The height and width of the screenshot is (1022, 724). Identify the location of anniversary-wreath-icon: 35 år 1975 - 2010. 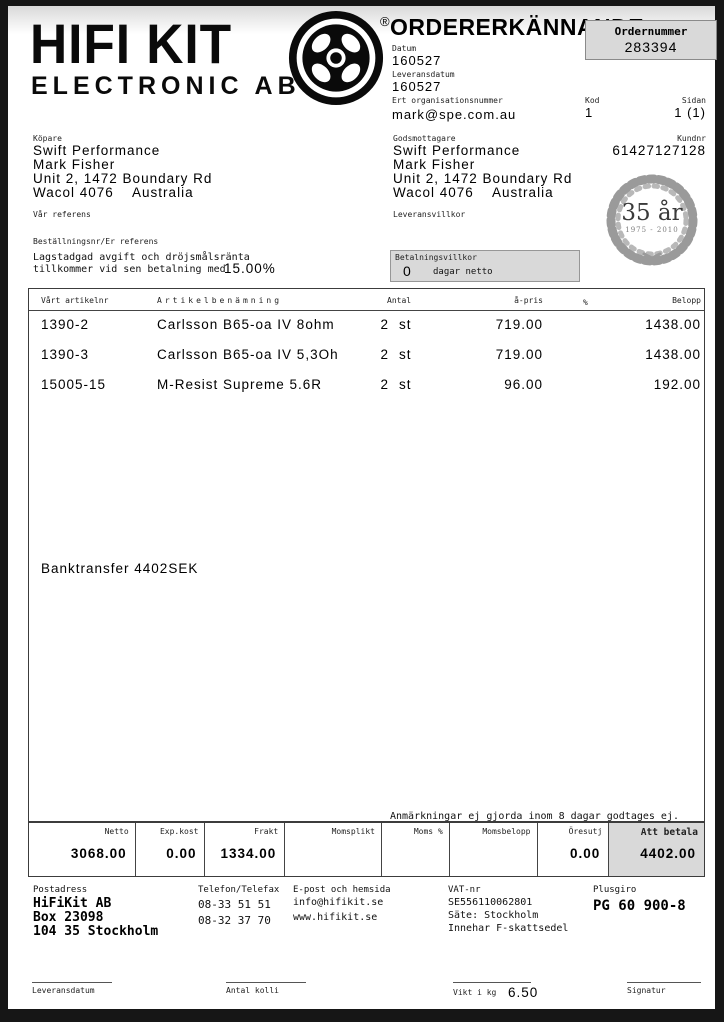
(652, 220).